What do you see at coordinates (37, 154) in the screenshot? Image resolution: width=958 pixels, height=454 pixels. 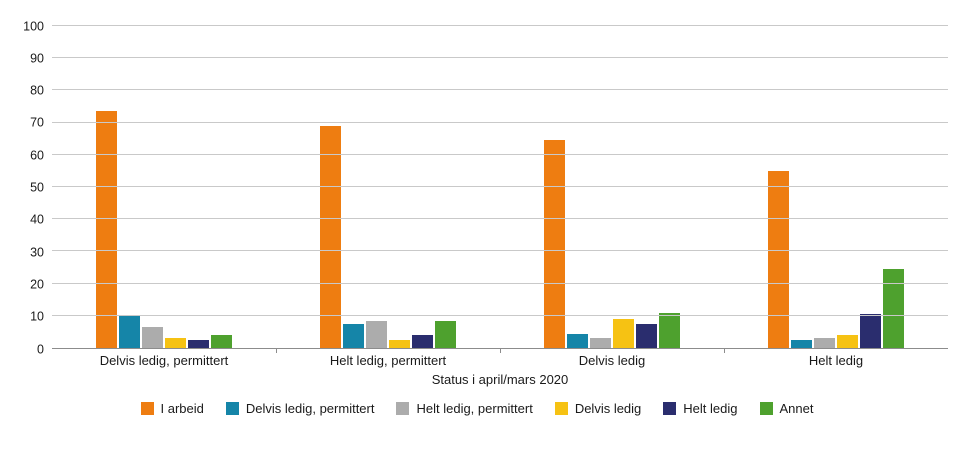 I see `y-tick-label: 60` at bounding box center [37, 154].